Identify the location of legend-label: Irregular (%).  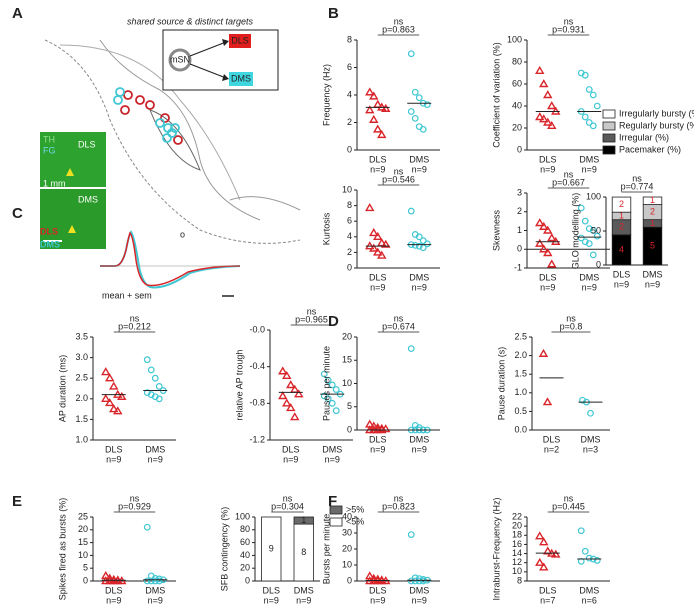
(644, 137).